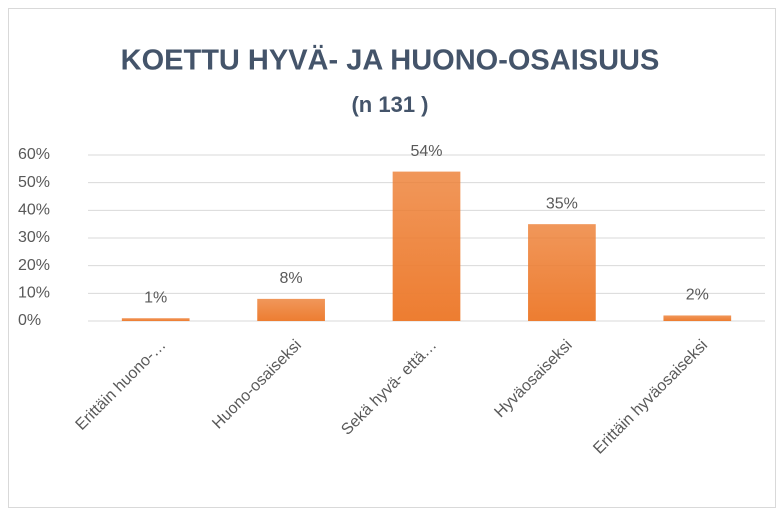 Image resolution: width=784 pixels, height=516 pixels. Describe the element at coordinates (34, 293) in the screenshot. I see `y-tick-label: 10%` at that location.